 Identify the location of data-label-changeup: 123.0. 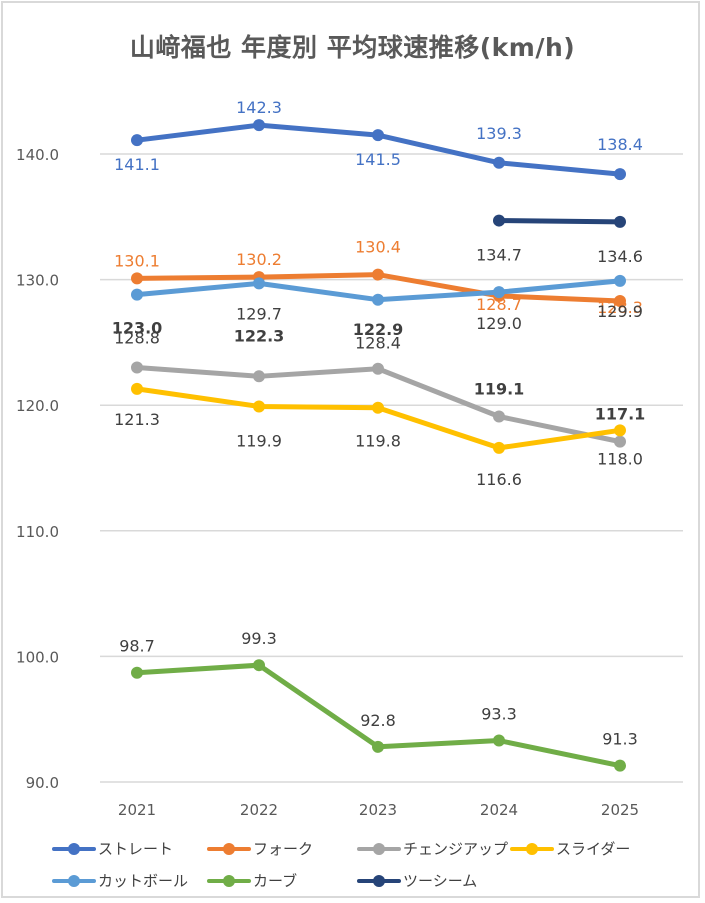
(137, 328).